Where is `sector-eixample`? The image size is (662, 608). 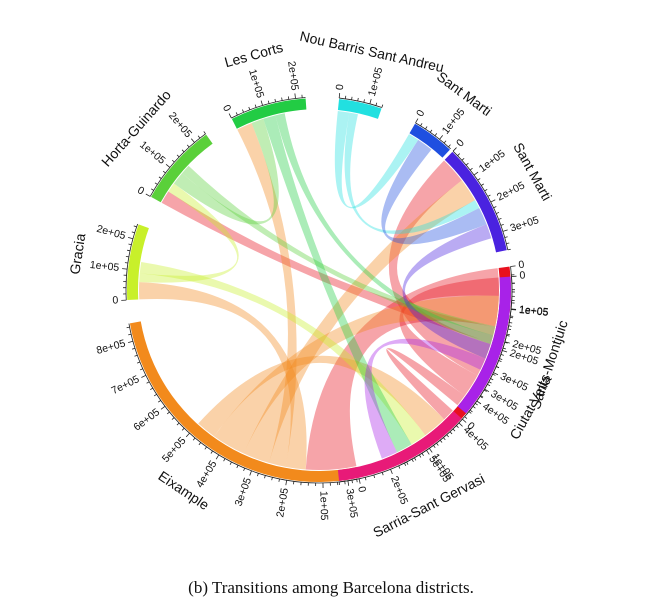 sector-eixample is located at coordinates (244, 401).